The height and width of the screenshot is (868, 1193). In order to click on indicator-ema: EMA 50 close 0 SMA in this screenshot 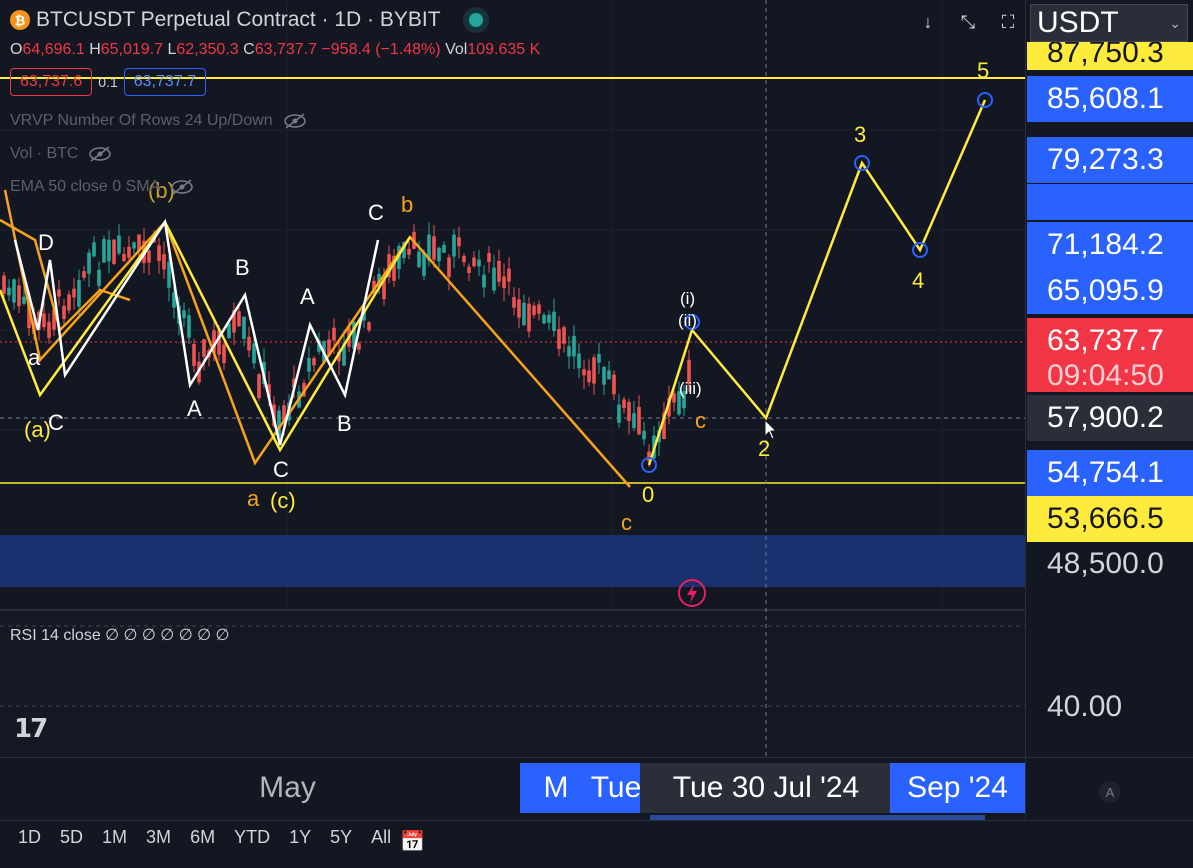, I will do `click(102, 187)`.